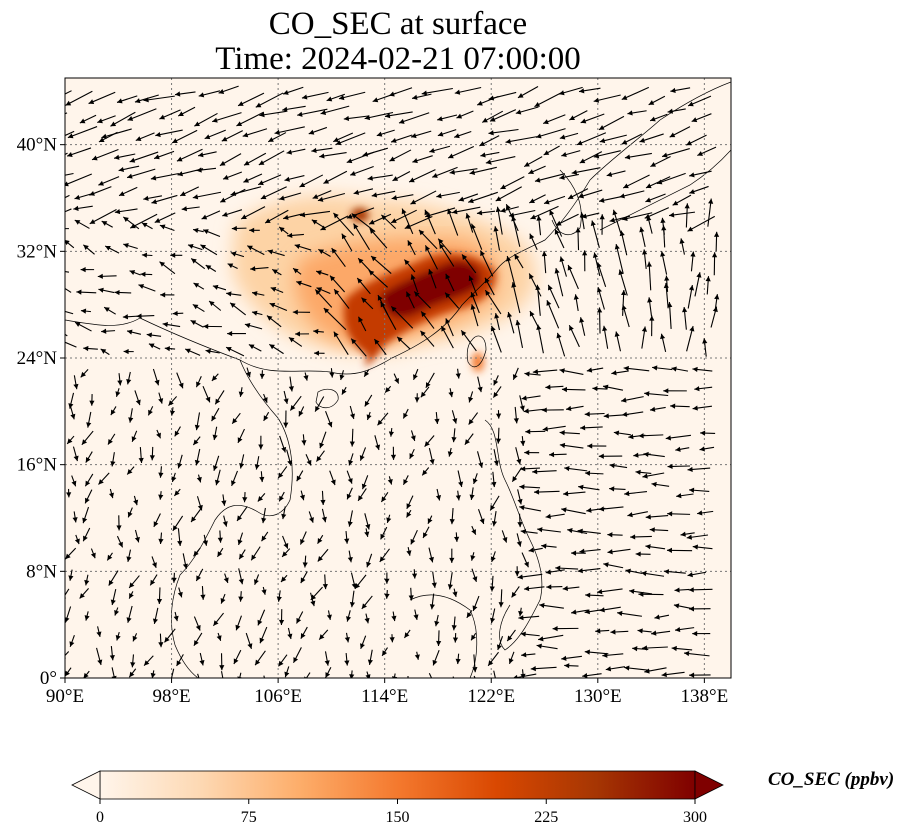  What do you see at coordinates (37, 145) in the screenshot?
I see `y-tick-label: 40°N` at bounding box center [37, 145].